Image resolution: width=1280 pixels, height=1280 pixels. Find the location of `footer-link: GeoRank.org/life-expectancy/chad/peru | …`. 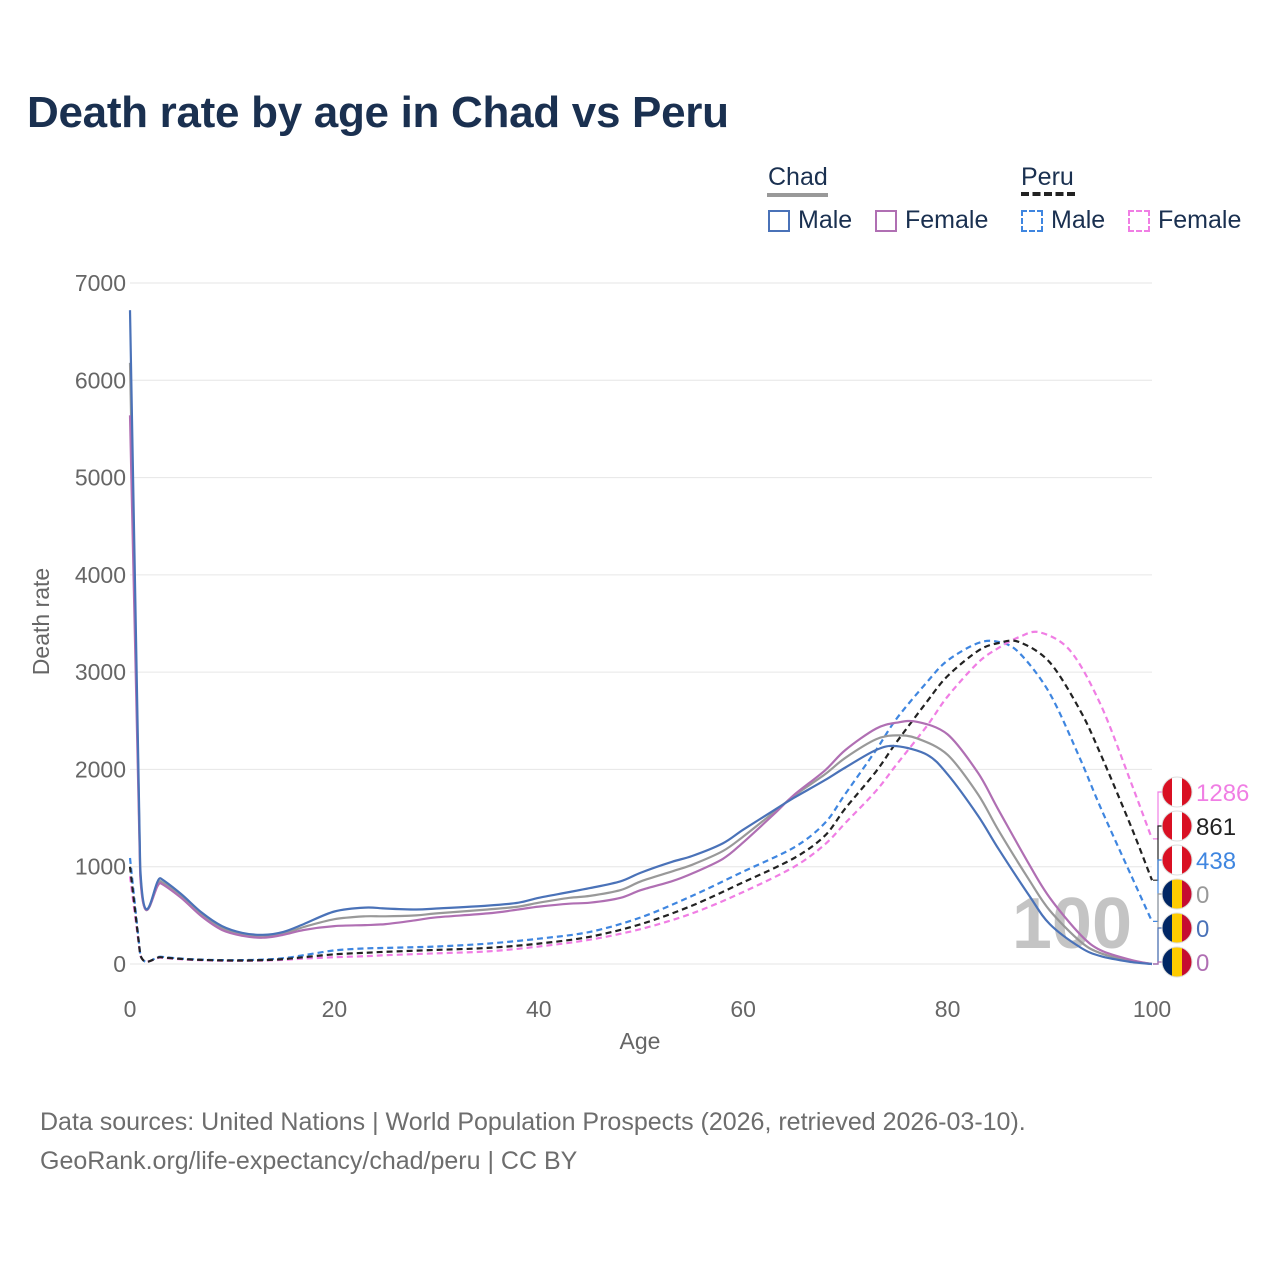

footer-link: GeoRank.org/life-expectancy/chad/peru | … is located at coordinates (309, 1161).